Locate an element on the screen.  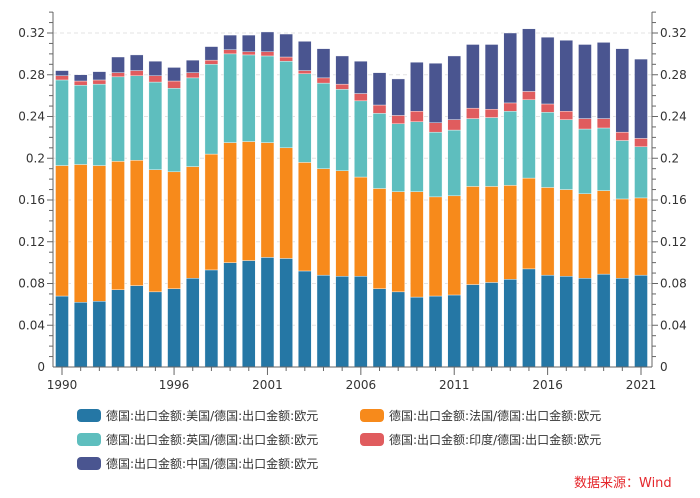
bar-segment-2014-s2 is located at coordinates (510, 148).